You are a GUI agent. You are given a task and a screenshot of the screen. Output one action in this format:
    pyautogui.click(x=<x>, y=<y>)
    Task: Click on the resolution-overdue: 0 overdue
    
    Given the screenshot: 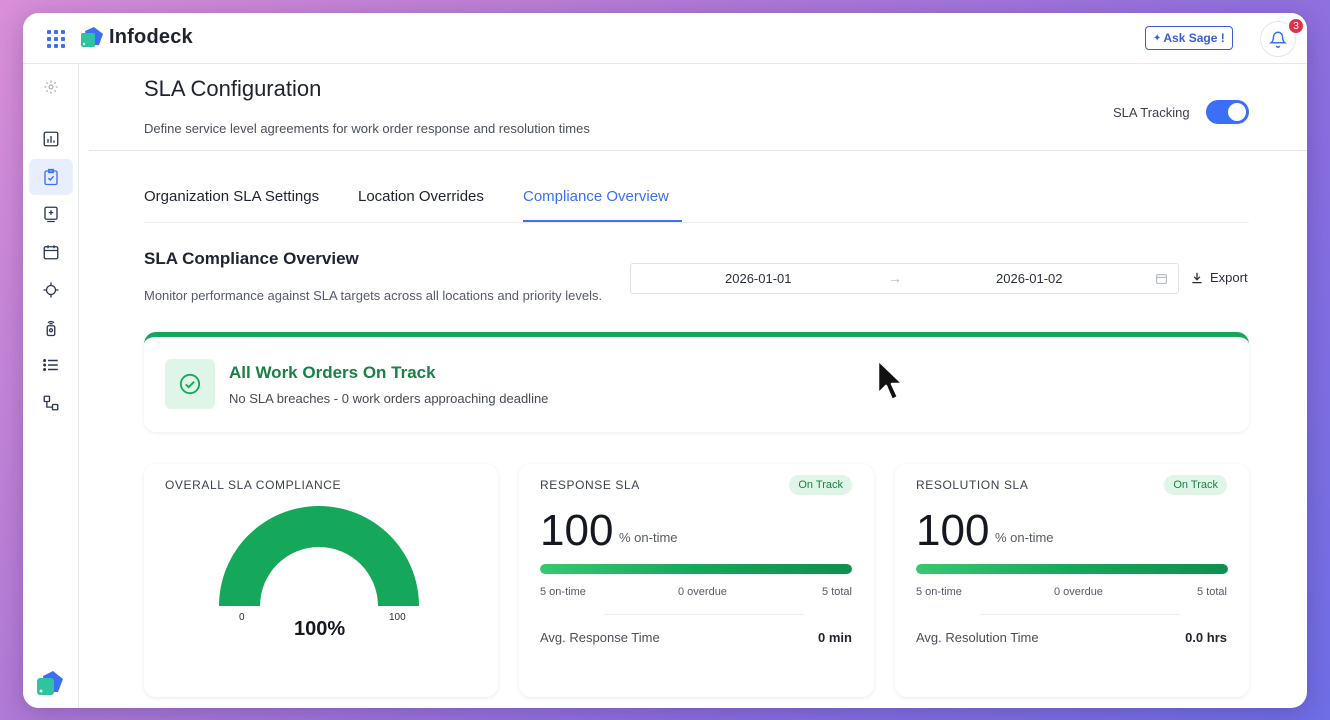 What is the action you would take?
    pyautogui.click(x=1078, y=592)
    